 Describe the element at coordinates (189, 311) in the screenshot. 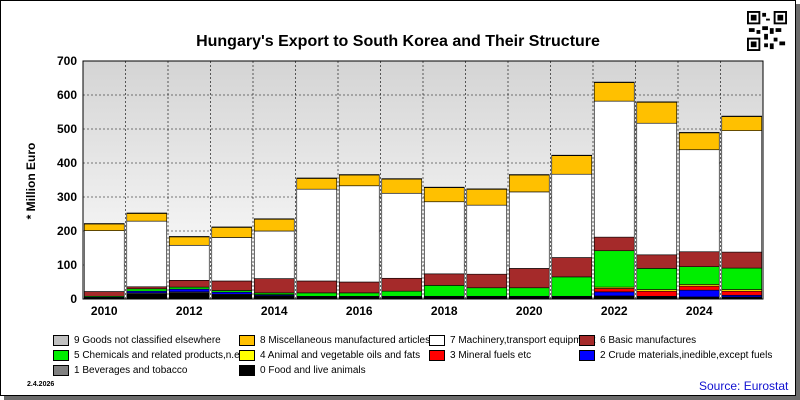

I see `x-tick-label: 2012` at that location.